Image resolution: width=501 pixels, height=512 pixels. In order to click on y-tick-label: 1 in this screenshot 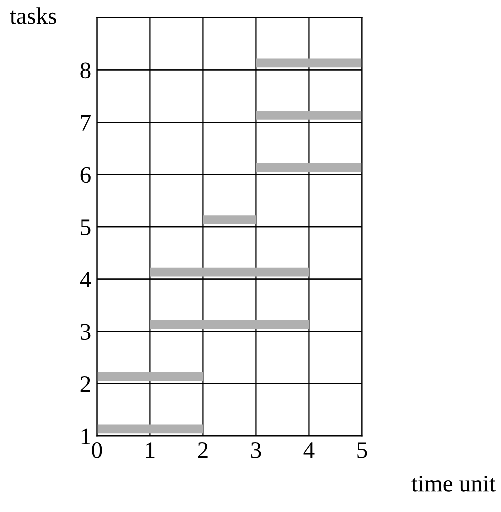, I will do `click(86, 436)`.